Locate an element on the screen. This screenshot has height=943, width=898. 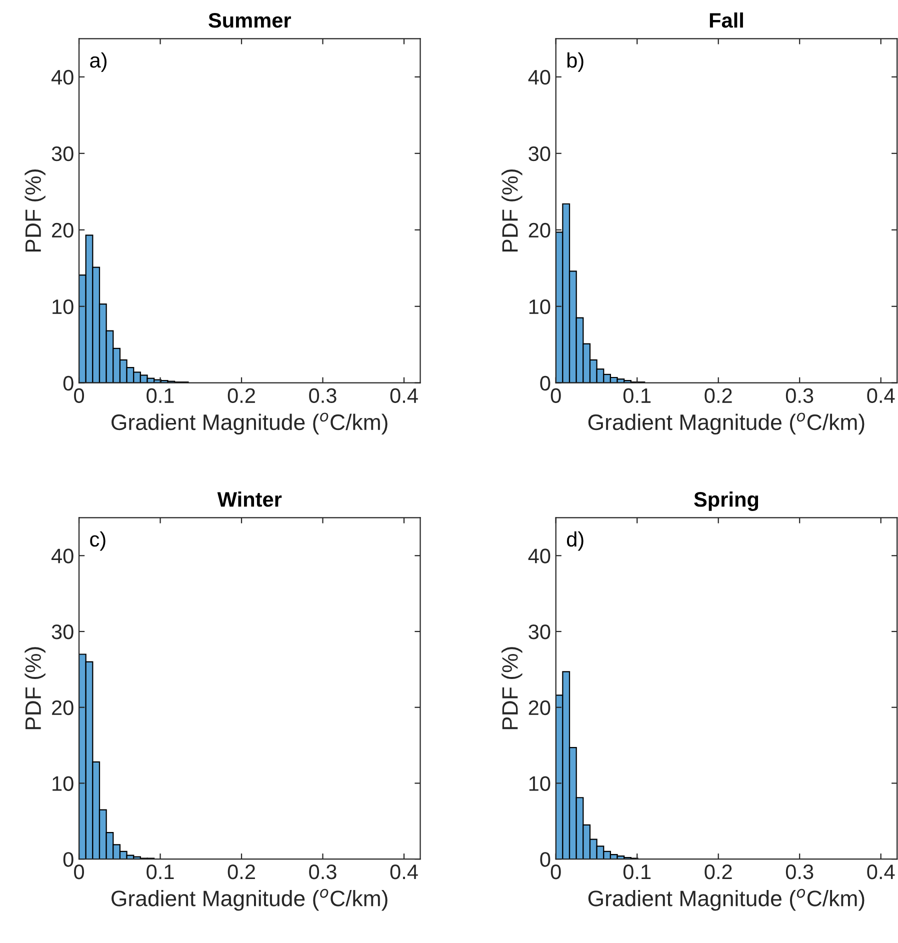
annotation: b) is located at coordinates (575, 62).